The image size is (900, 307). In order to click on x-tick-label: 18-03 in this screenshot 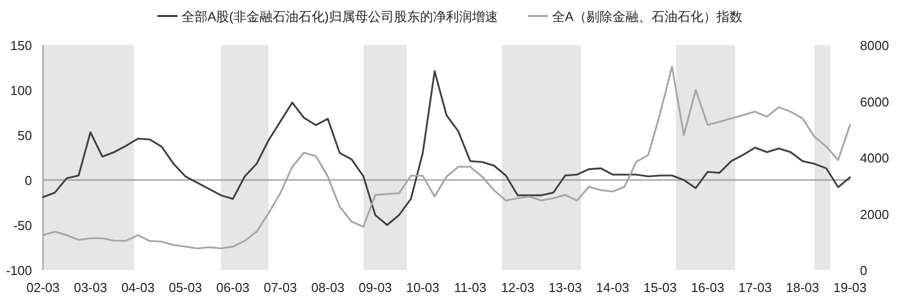, I will do `click(803, 287)`.